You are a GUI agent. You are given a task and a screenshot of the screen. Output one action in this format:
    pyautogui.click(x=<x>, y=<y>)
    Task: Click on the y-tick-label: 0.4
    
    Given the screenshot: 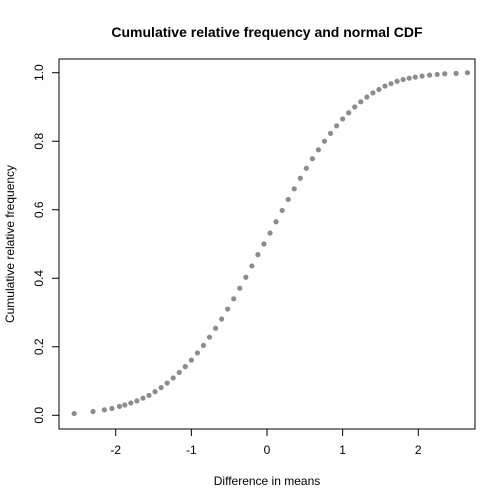 What is the action you would take?
    pyautogui.click(x=39, y=278)
    